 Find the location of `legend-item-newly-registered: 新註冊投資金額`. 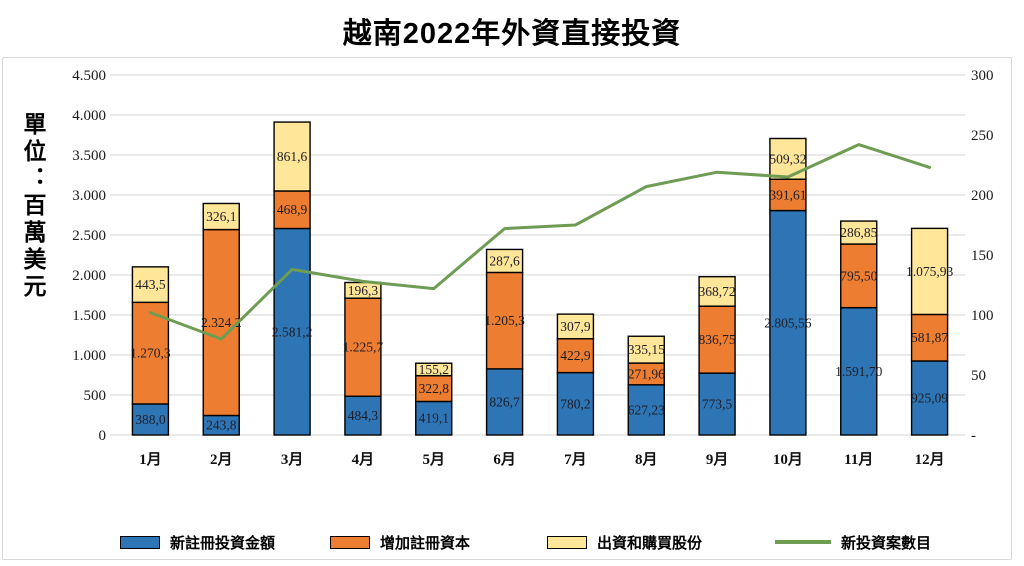

legend-item-newly-registered: 新註冊投資金額 is located at coordinates (197, 542).